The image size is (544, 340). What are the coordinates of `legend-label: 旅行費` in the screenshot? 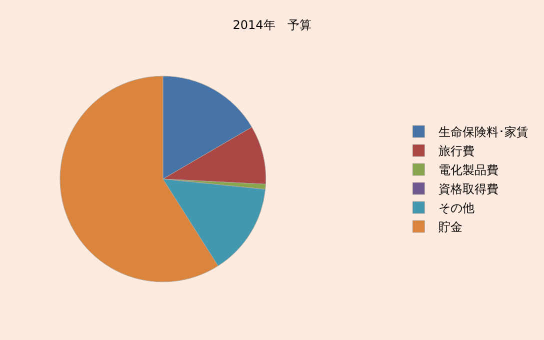 It's located at (456, 151).